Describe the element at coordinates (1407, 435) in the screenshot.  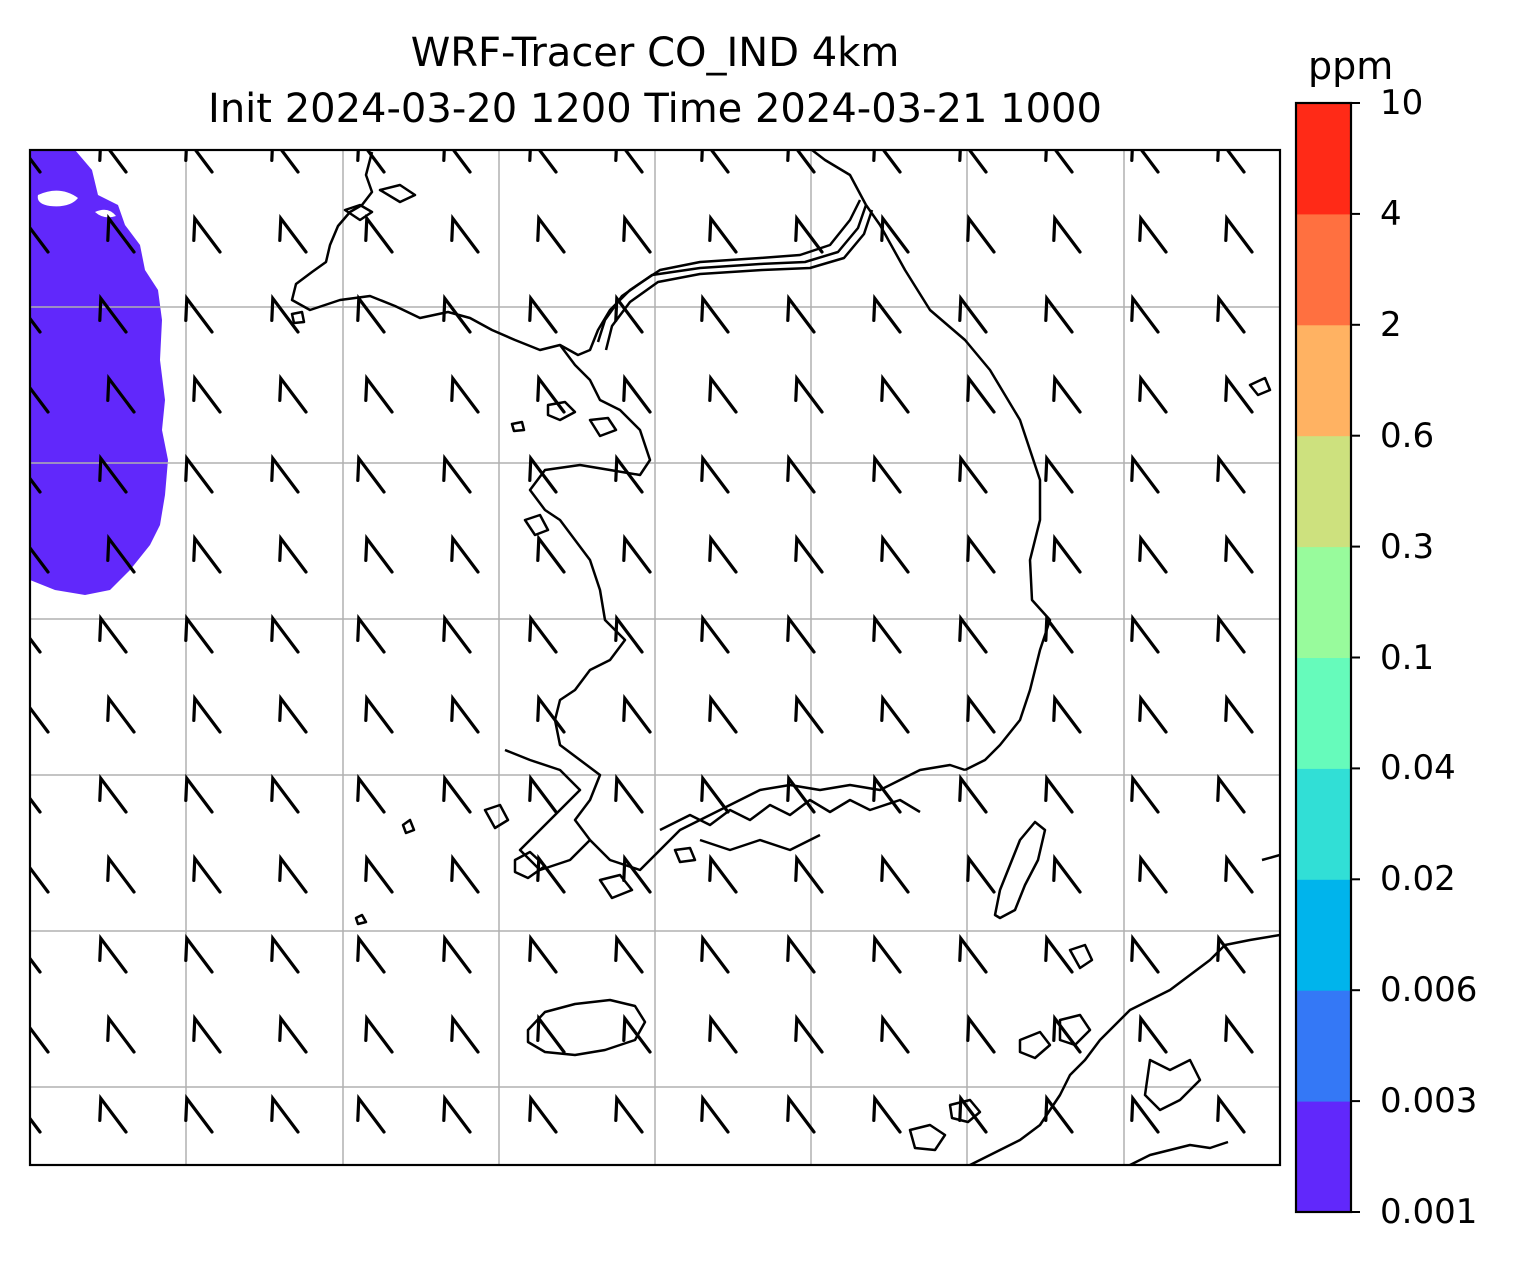
I see `colorbar-level-label: 0.6` at that location.